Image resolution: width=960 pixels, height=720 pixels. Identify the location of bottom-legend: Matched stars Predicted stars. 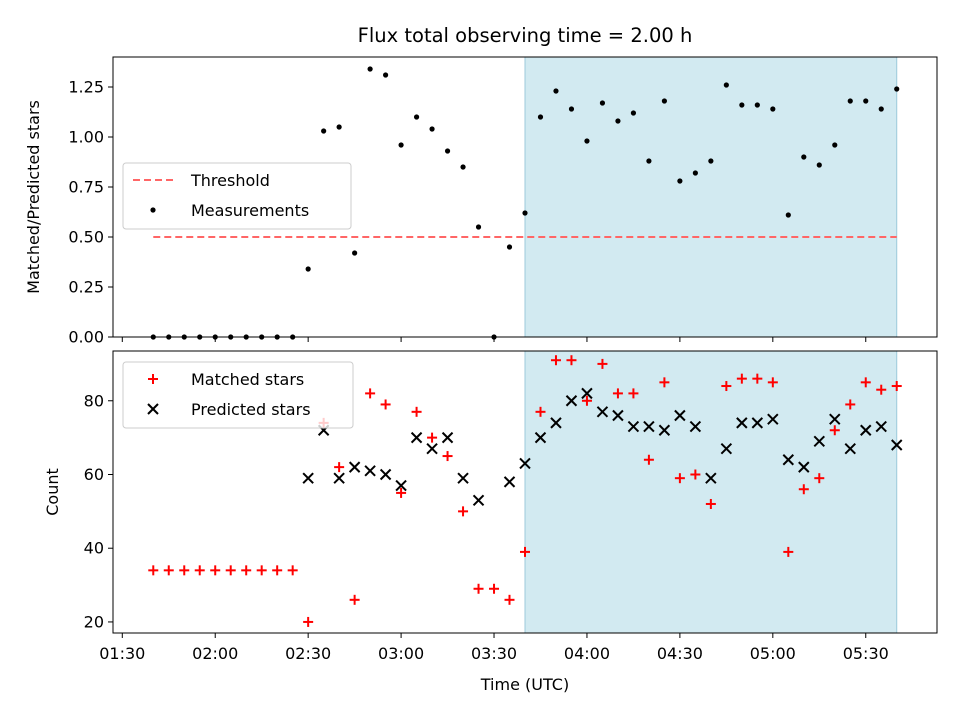
(238, 395).